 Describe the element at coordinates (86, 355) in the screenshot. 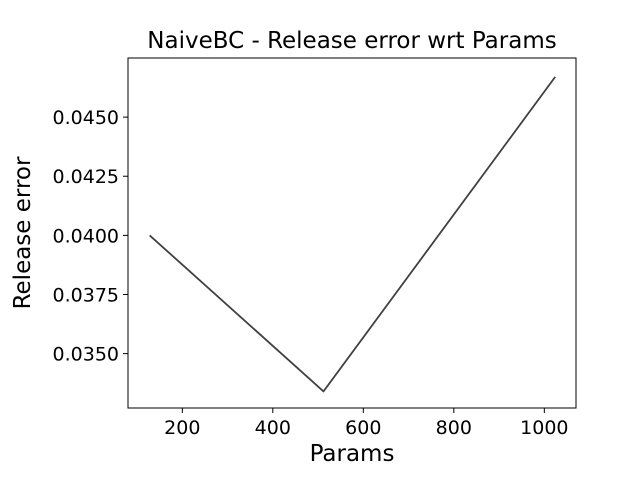

I see `y-tick-label: 0.0350` at that location.